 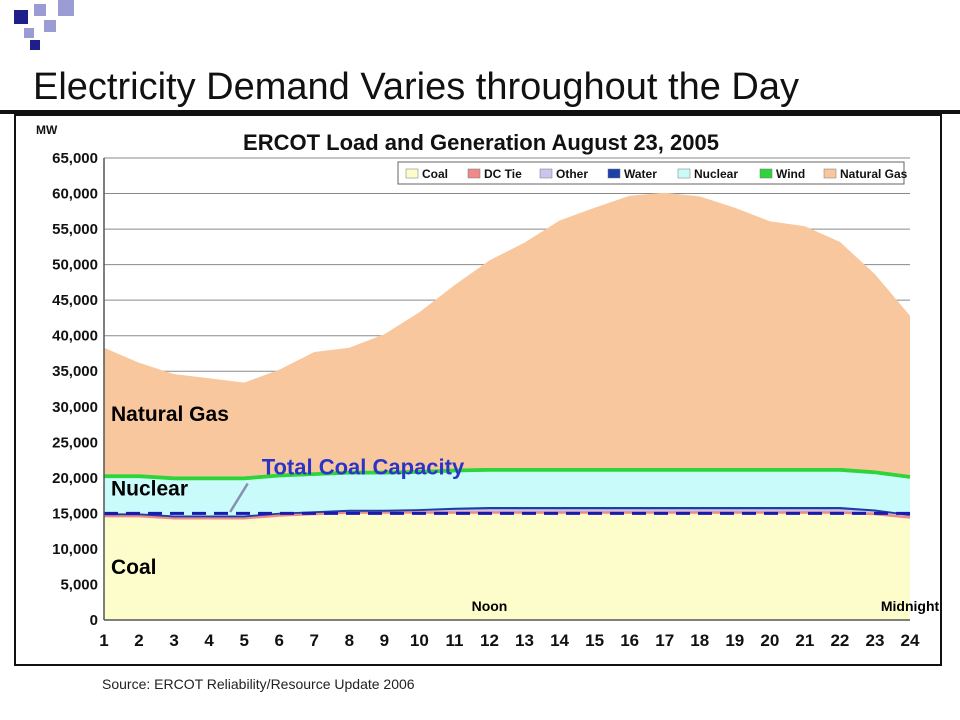 I want to click on x-tick-label: 2, so click(x=138, y=640).